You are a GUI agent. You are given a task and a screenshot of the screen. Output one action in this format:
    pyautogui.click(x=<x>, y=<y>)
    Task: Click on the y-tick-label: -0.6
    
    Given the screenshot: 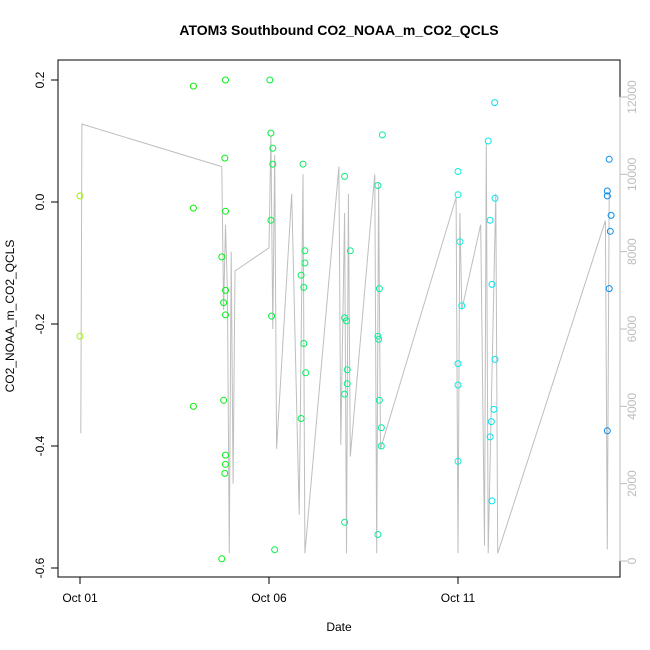 What is the action you would take?
    pyautogui.click(x=40, y=567)
    